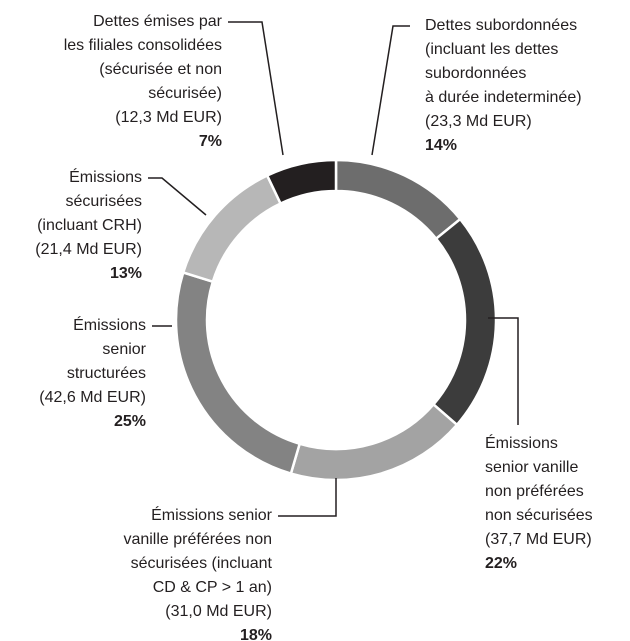 This screenshot has height=641, width=630. I want to click on percent-label: 13%, so click(126, 273).